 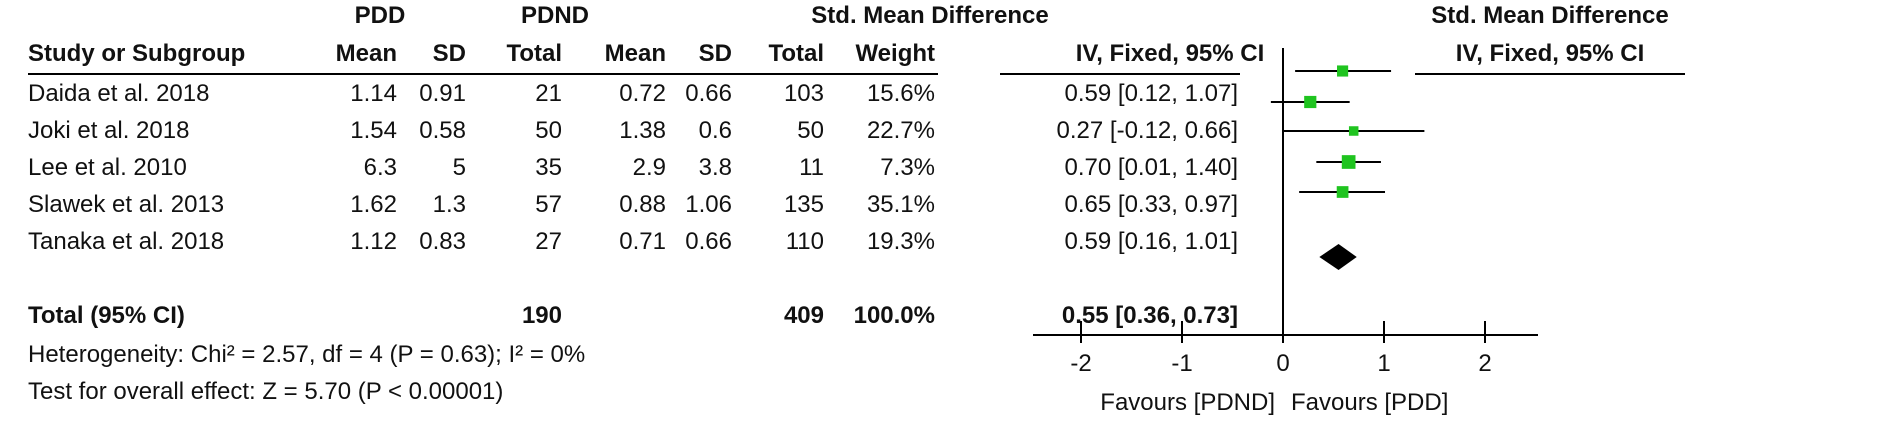 I want to click on sd2-cell: 1.06, so click(x=708, y=204).